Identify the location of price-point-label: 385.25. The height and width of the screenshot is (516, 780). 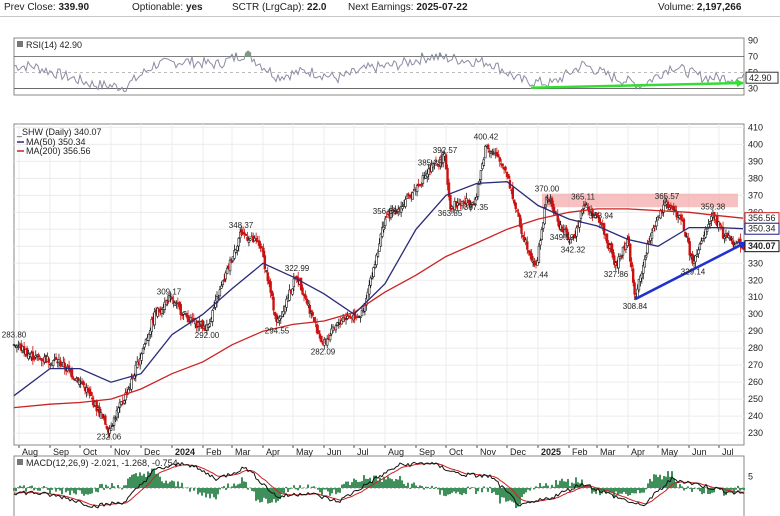
(430, 162).